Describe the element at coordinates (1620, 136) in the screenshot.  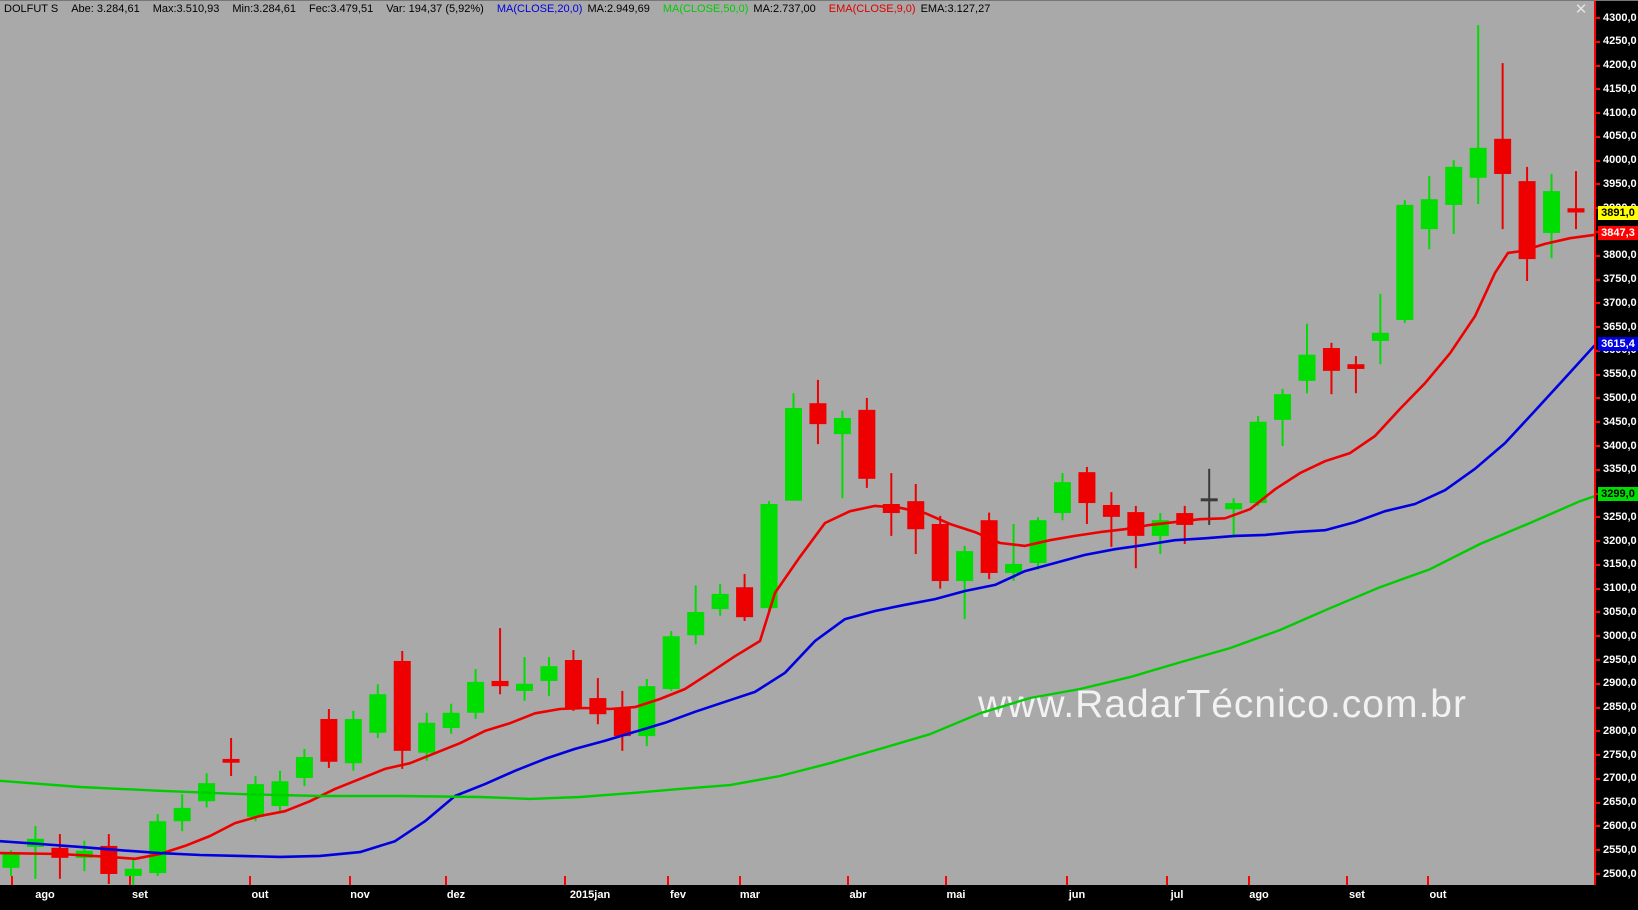
I see `price-axis-label: 4050,0` at that location.